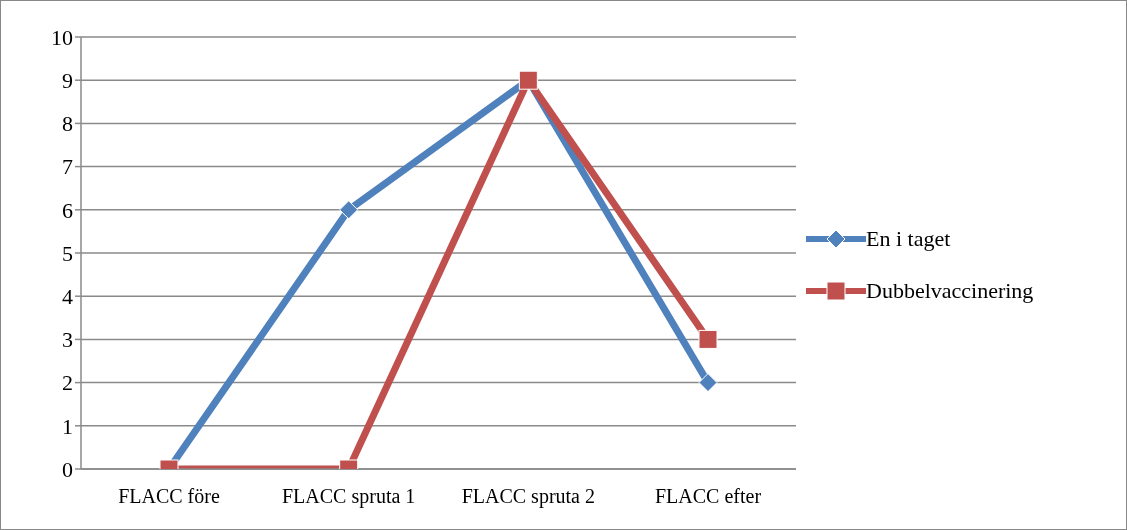 This screenshot has width=1127, height=530. I want to click on y-tick-label: 6, so click(67, 210).